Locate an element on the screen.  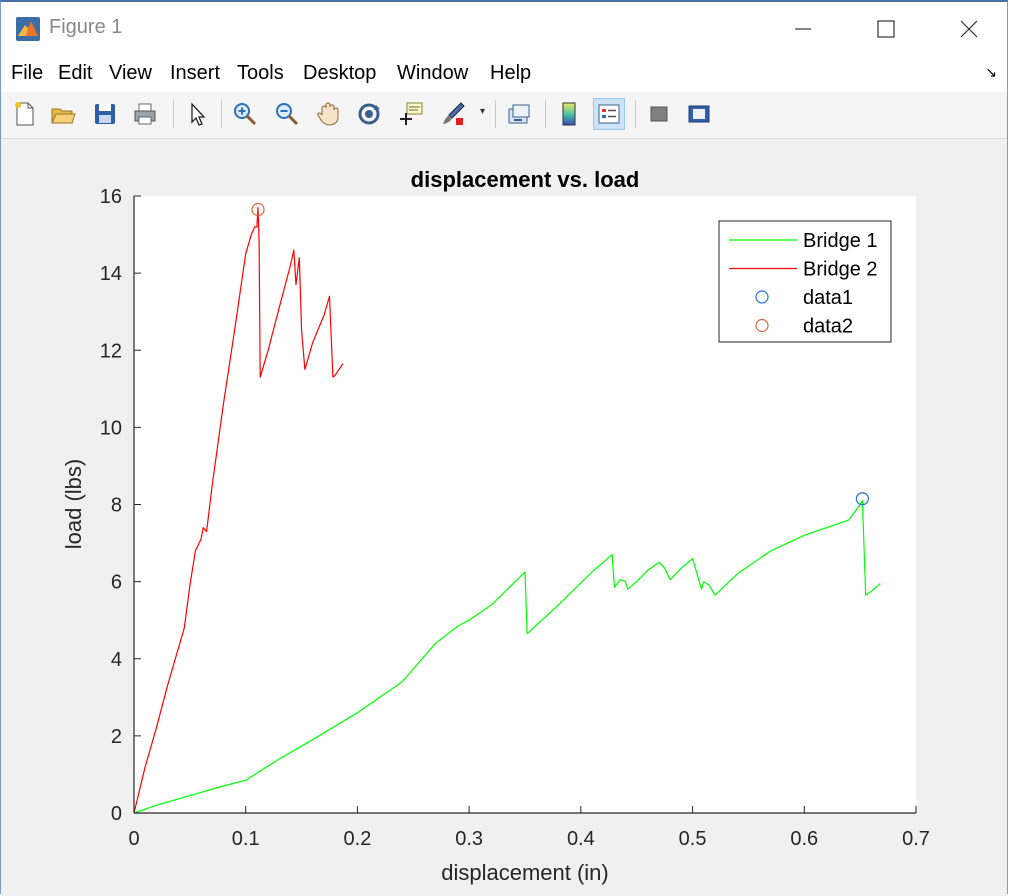
marker-data2 is located at coordinates (258, 209).